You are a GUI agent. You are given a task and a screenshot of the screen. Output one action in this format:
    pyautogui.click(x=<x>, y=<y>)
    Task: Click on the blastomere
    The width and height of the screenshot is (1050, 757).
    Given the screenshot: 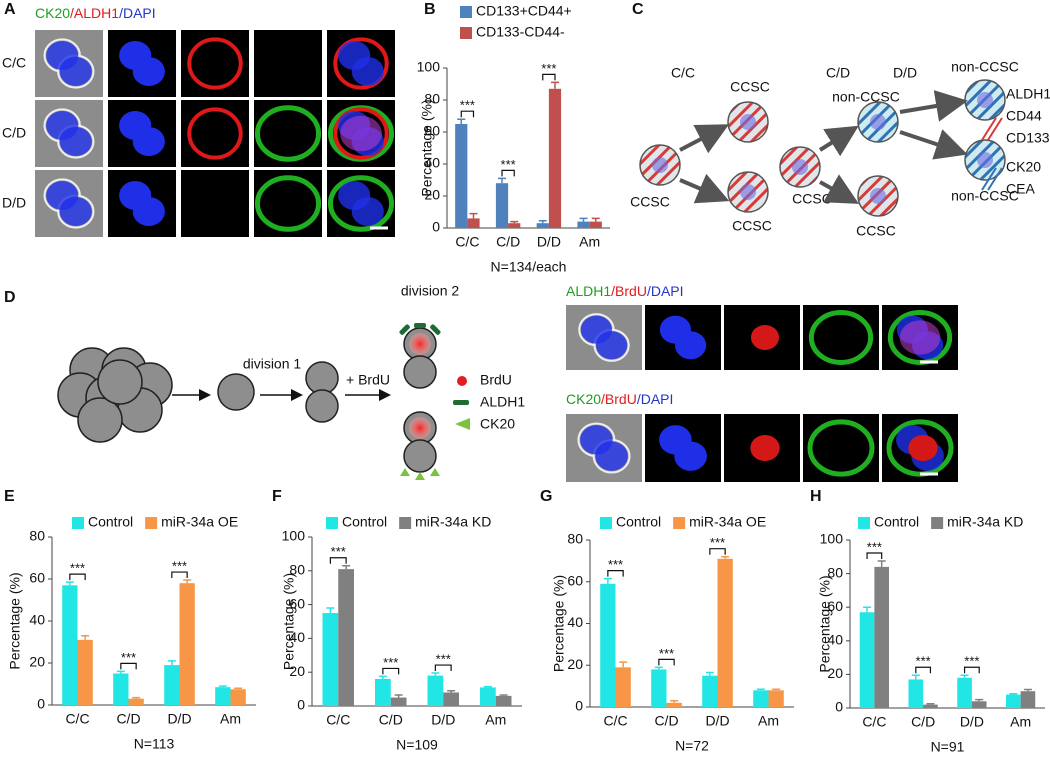 What is the action you would take?
    pyautogui.click(x=100, y=420)
    